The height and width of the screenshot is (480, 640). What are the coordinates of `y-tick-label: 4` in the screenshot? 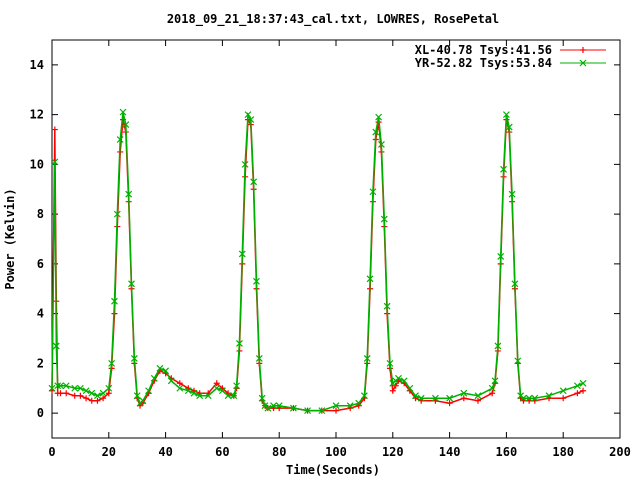 It's located at (40, 314).